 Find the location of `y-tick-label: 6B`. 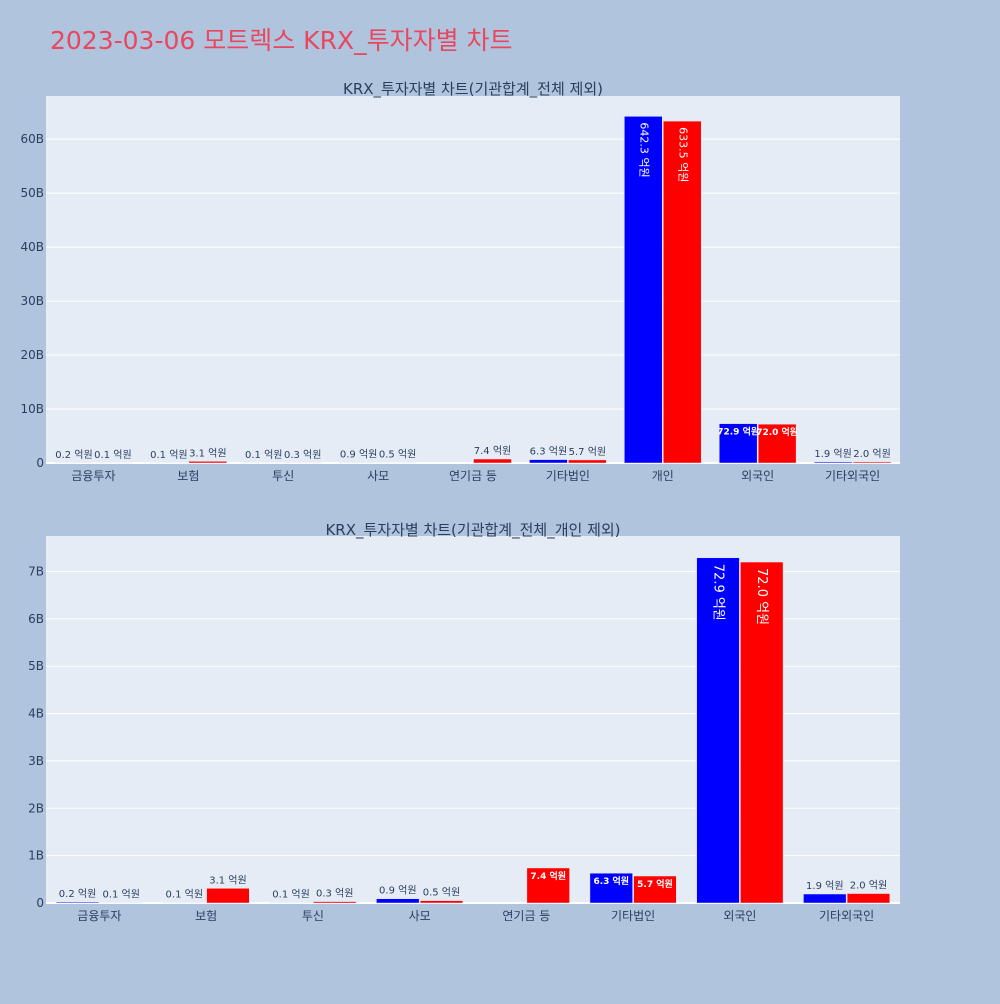

y-tick-label: 6B is located at coordinates (36, 619).